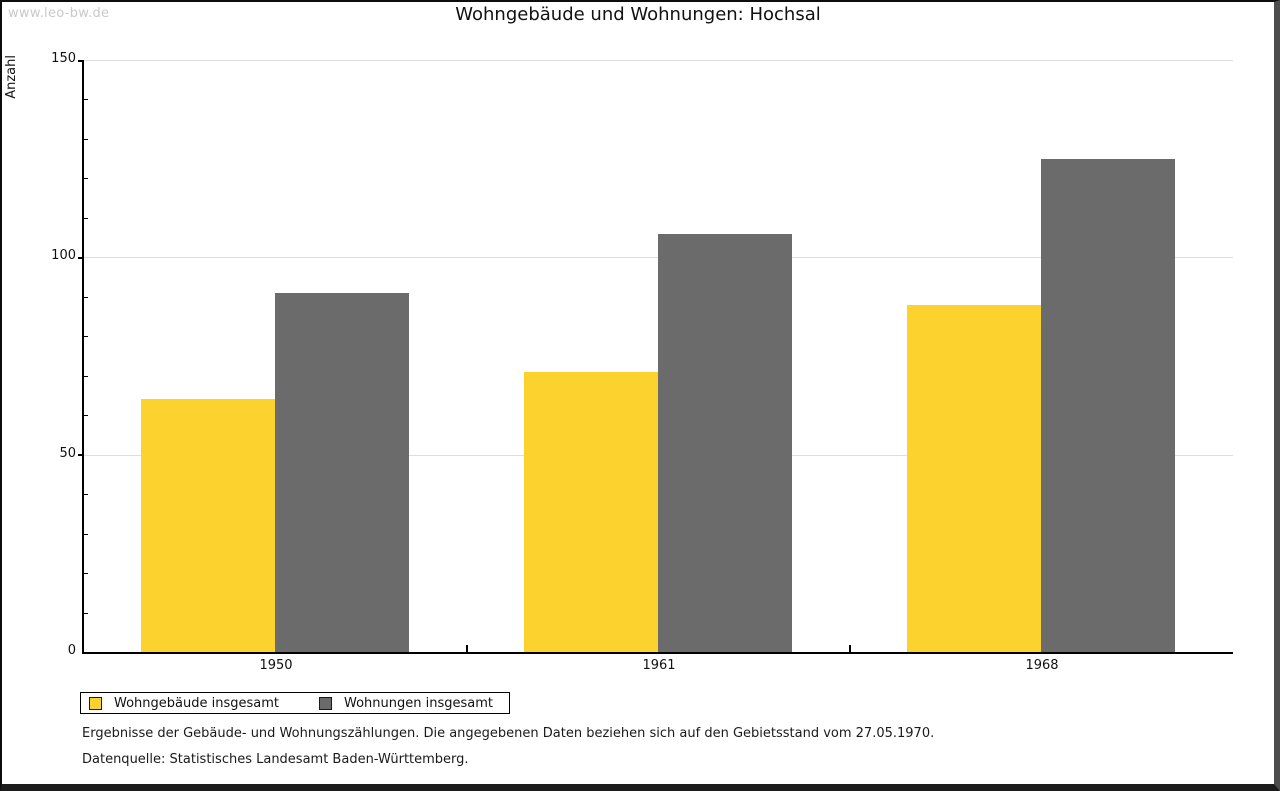 The width and height of the screenshot is (1280, 791). I want to click on legend-label-wohnungen: Wohnungen insgesamt, so click(418, 703).